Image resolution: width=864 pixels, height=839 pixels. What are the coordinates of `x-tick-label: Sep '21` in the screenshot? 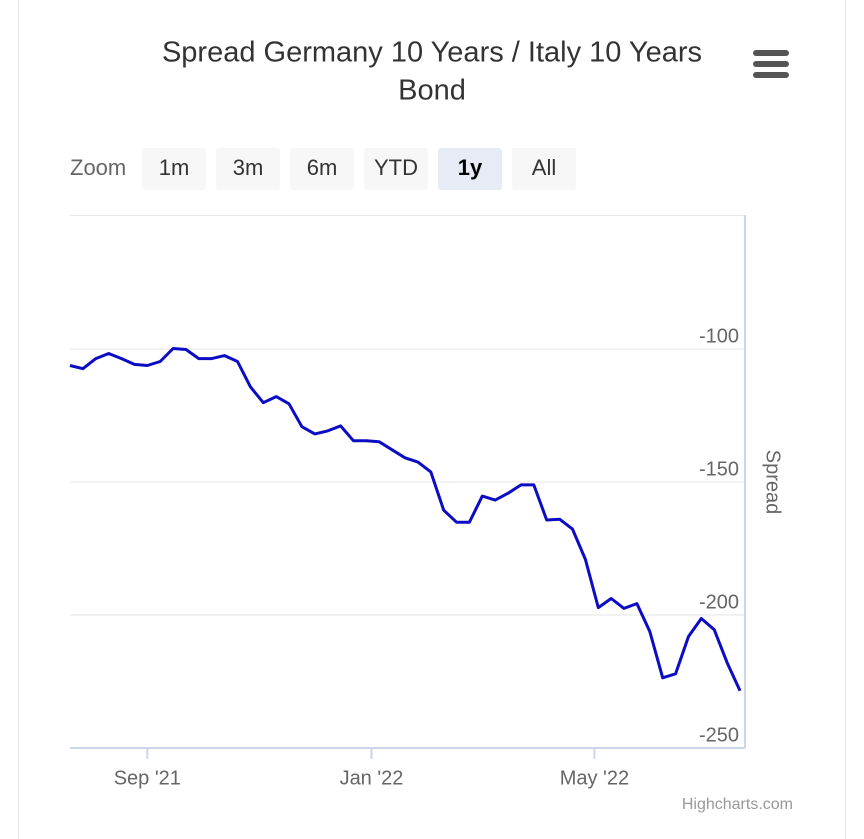 It's located at (147, 778).